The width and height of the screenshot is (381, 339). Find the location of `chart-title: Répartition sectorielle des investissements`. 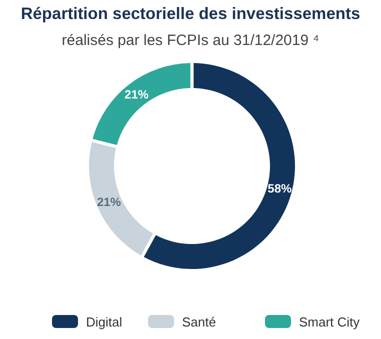

chart-title: Répartition sectorielle des investissements is located at coordinates (190, 14).